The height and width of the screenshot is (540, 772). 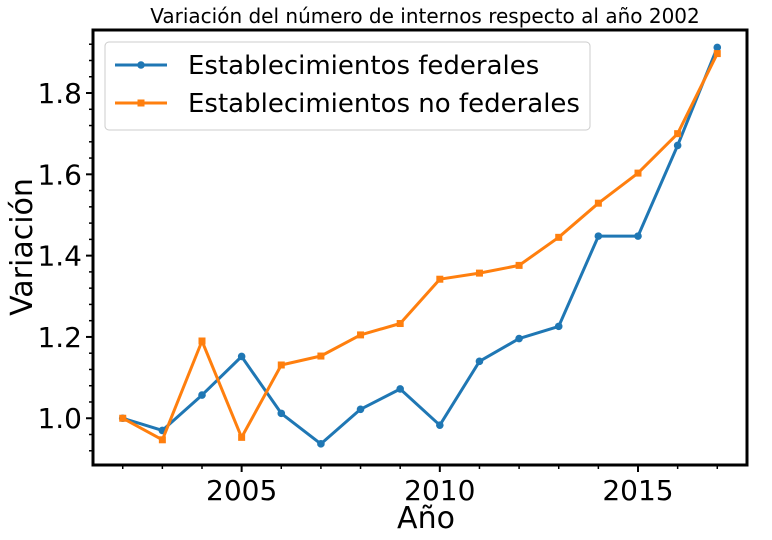 What do you see at coordinates (59, 93) in the screenshot?
I see `y-tick-label: 1.8` at bounding box center [59, 93].